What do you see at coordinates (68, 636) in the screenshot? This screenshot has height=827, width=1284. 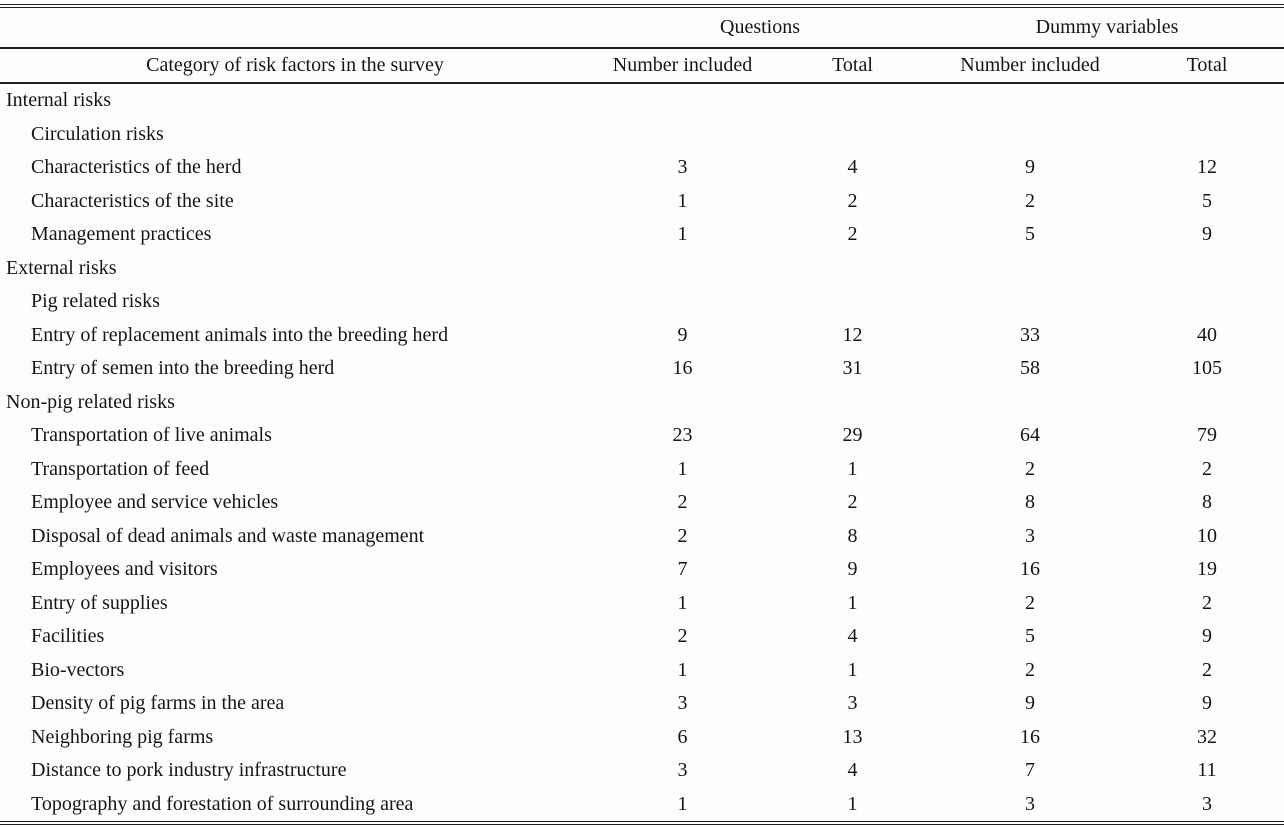 I see `category-cell: Facilities` at bounding box center [68, 636].